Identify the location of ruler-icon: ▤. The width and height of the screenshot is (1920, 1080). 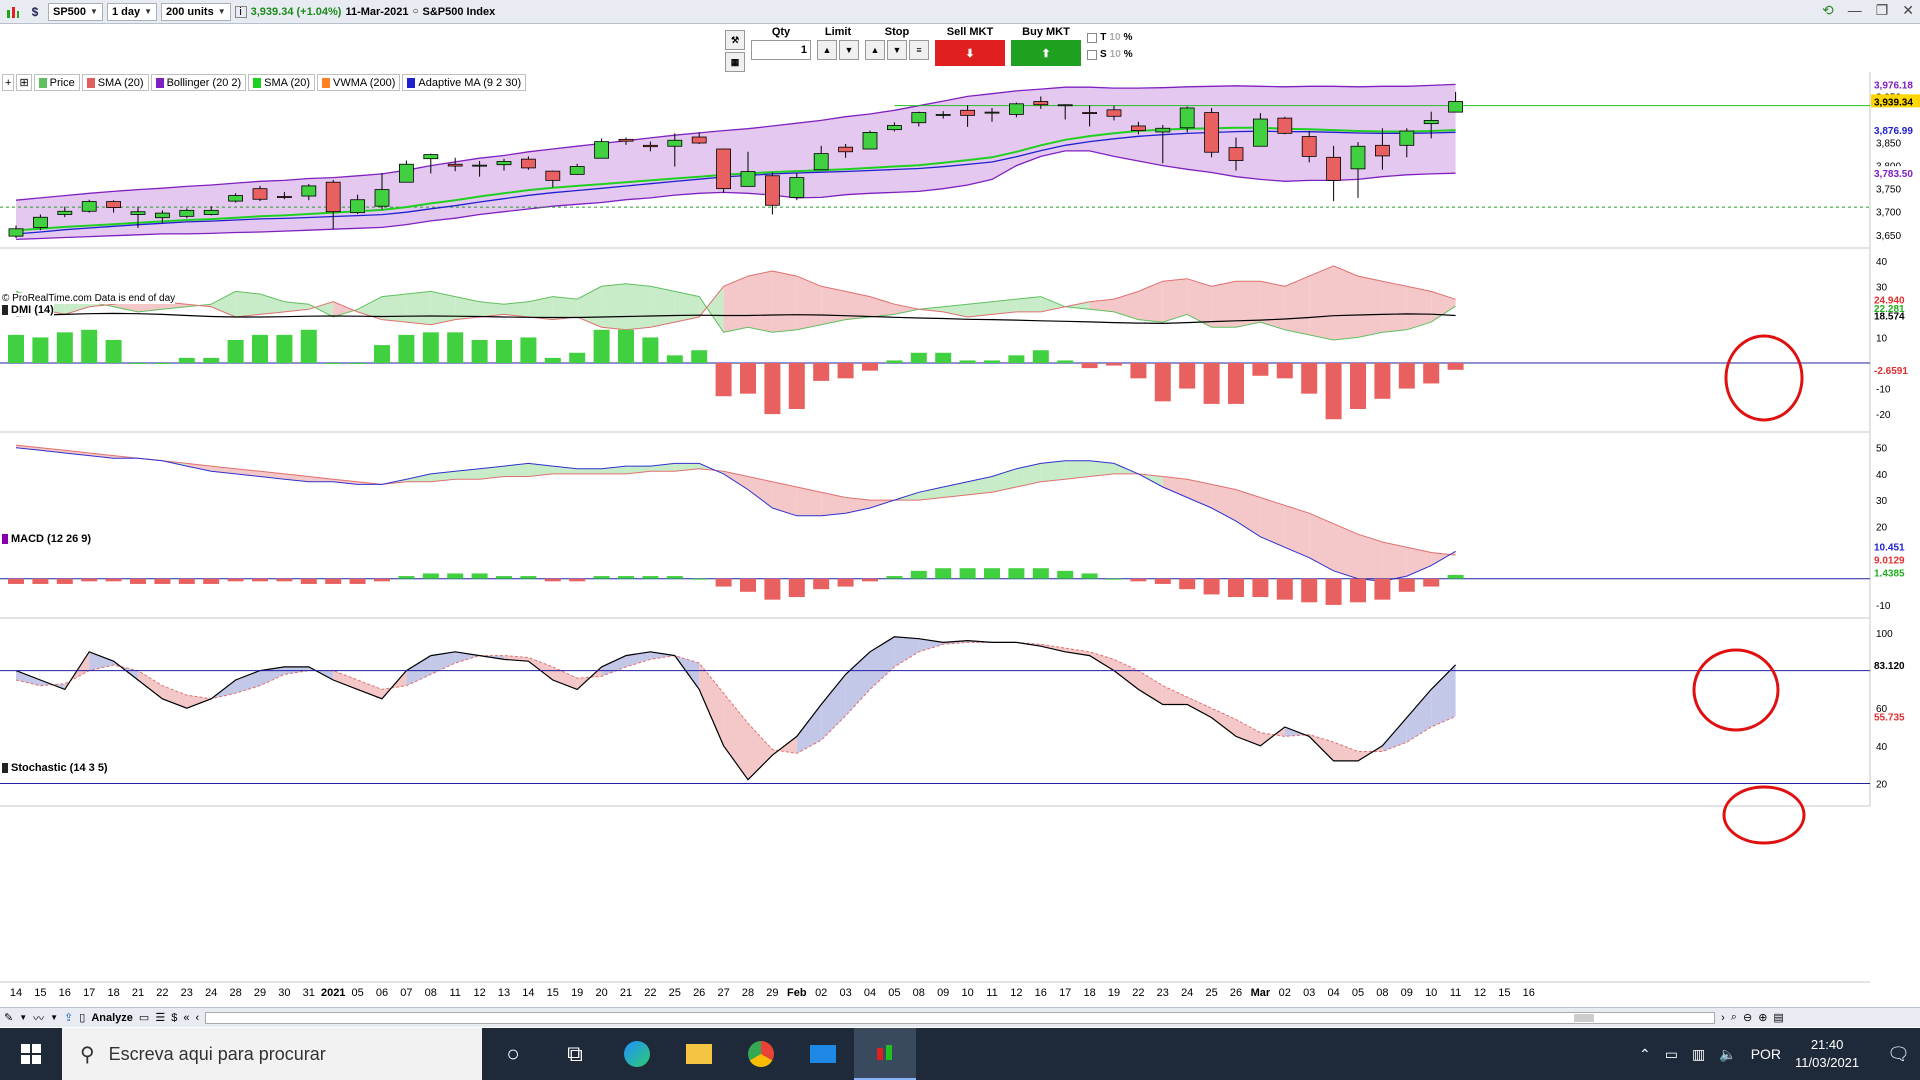
(1778, 1018).